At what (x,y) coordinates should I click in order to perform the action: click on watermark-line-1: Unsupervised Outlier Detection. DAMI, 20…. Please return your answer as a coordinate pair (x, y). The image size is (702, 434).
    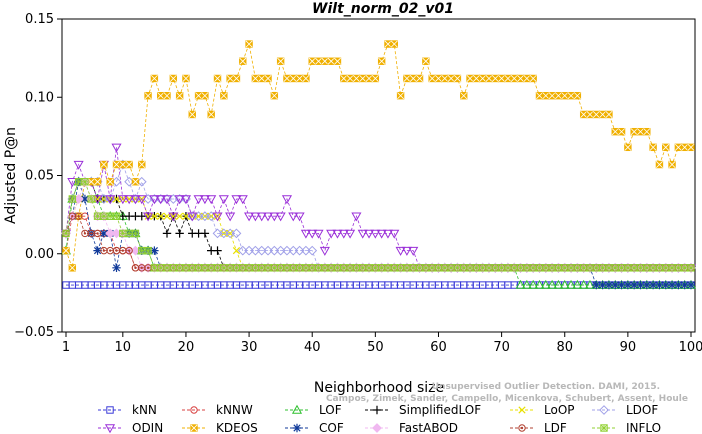
    Looking at the image, I should click on (546, 387).